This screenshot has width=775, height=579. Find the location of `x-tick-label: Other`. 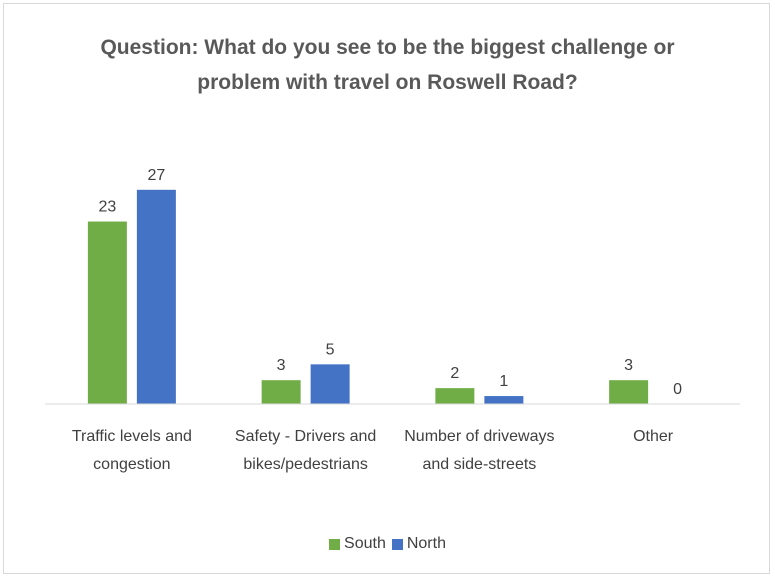

x-tick-label: Other is located at coordinates (653, 436).